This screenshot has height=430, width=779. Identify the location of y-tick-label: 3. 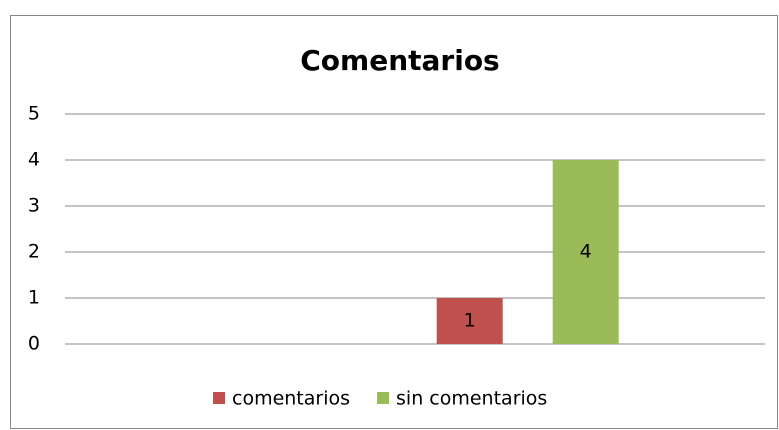
(34, 206).